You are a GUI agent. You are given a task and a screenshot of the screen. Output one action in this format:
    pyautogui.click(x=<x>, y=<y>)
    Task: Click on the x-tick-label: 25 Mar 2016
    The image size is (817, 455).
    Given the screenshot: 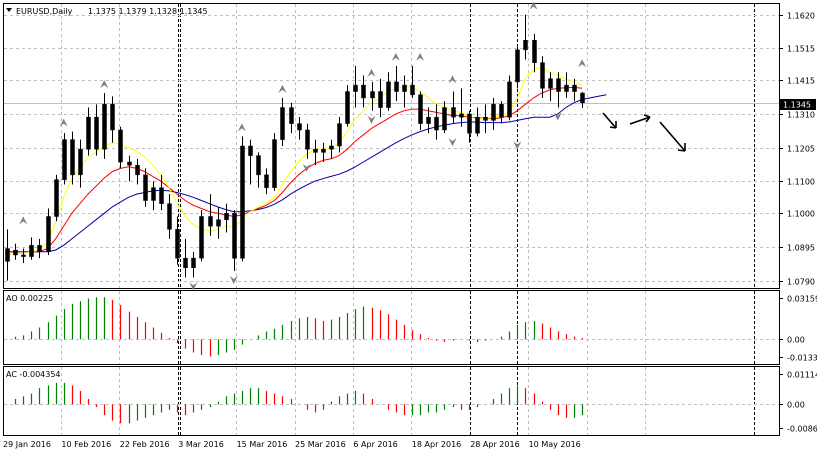 What is the action you would take?
    pyautogui.click(x=320, y=444)
    